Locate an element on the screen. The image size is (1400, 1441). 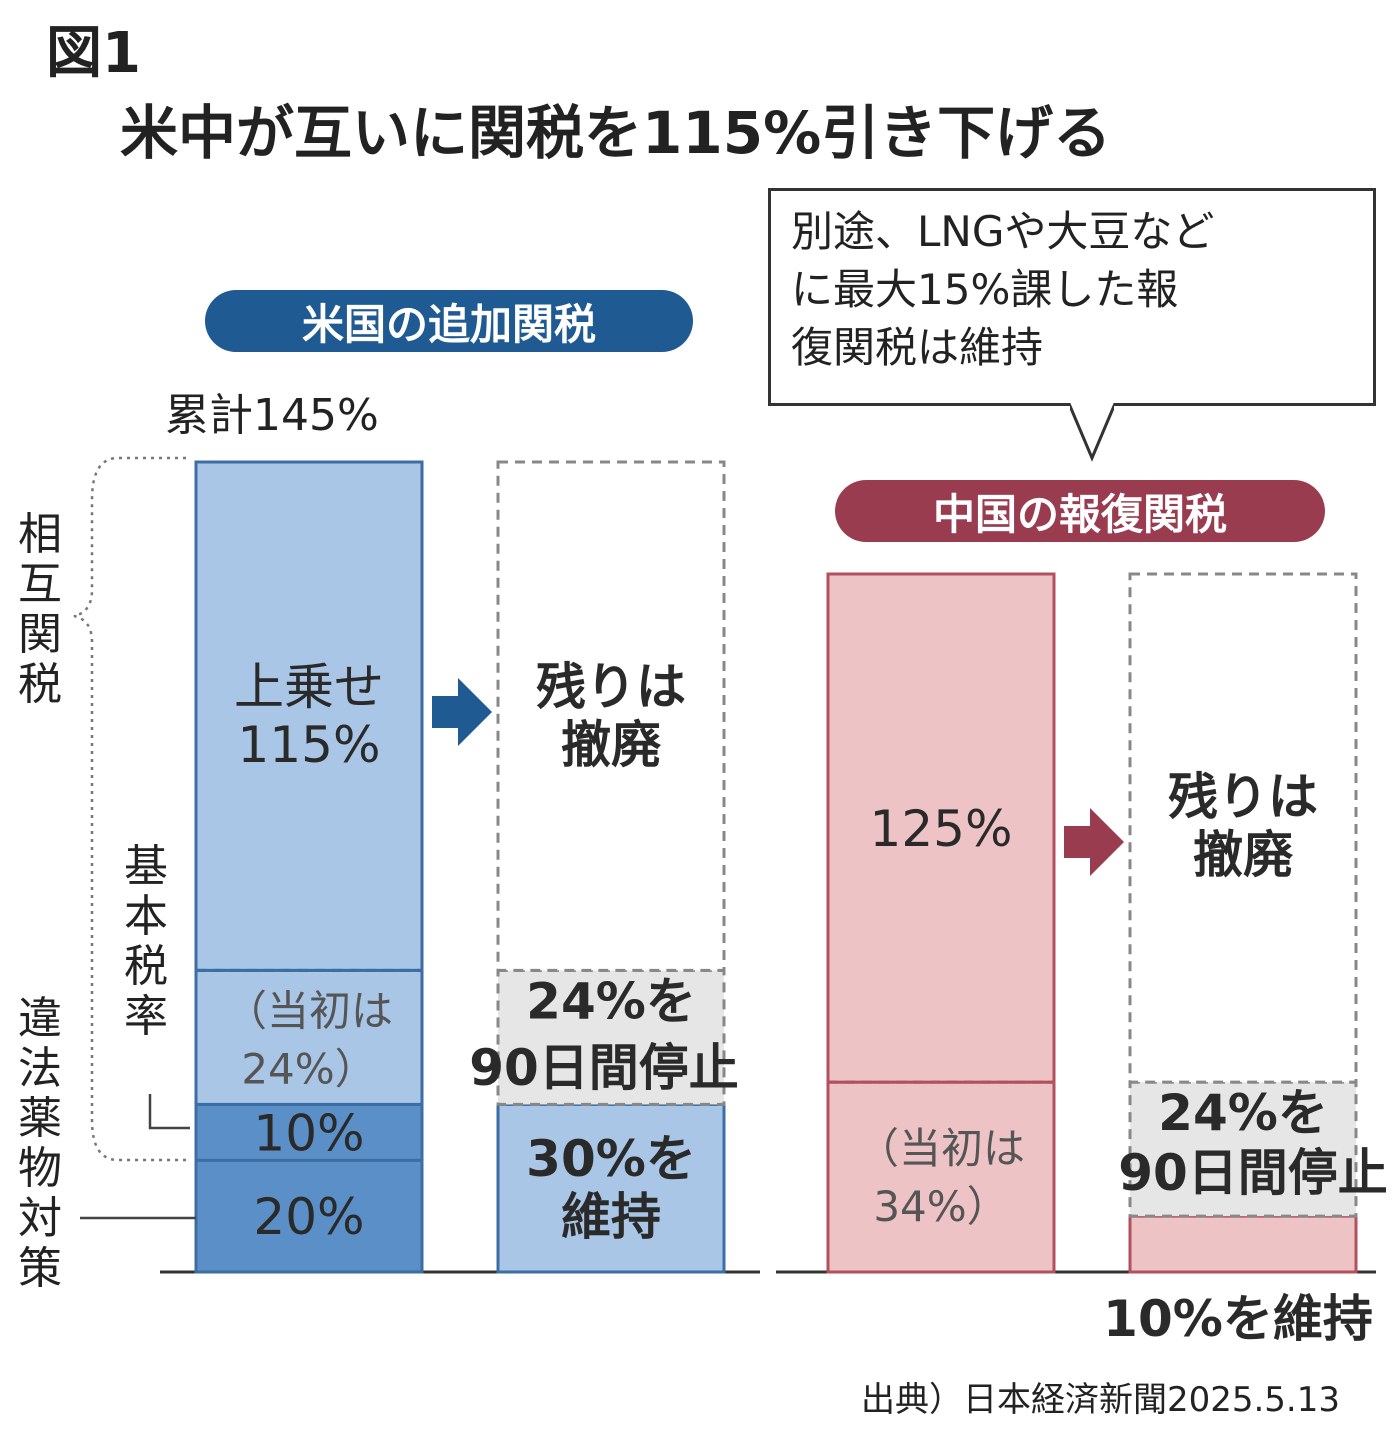
segment-label: 90日間停止 is located at coordinates (1253, 1173).